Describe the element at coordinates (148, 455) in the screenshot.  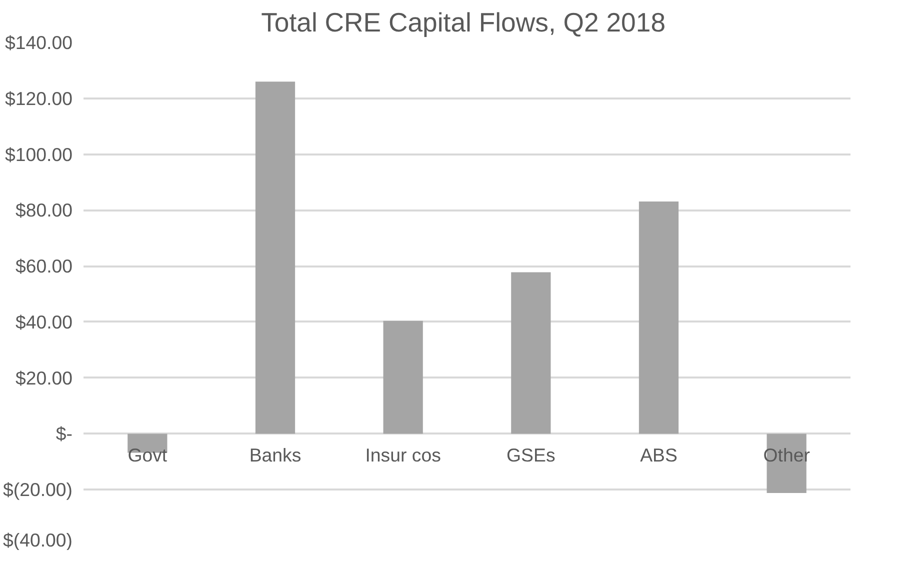
I see `x-tick-label: Govt` at that location.